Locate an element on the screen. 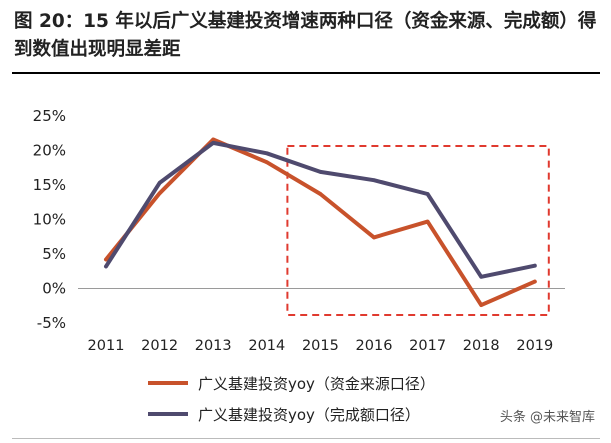  y-tick-label: 0% is located at coordinates (54, 289).